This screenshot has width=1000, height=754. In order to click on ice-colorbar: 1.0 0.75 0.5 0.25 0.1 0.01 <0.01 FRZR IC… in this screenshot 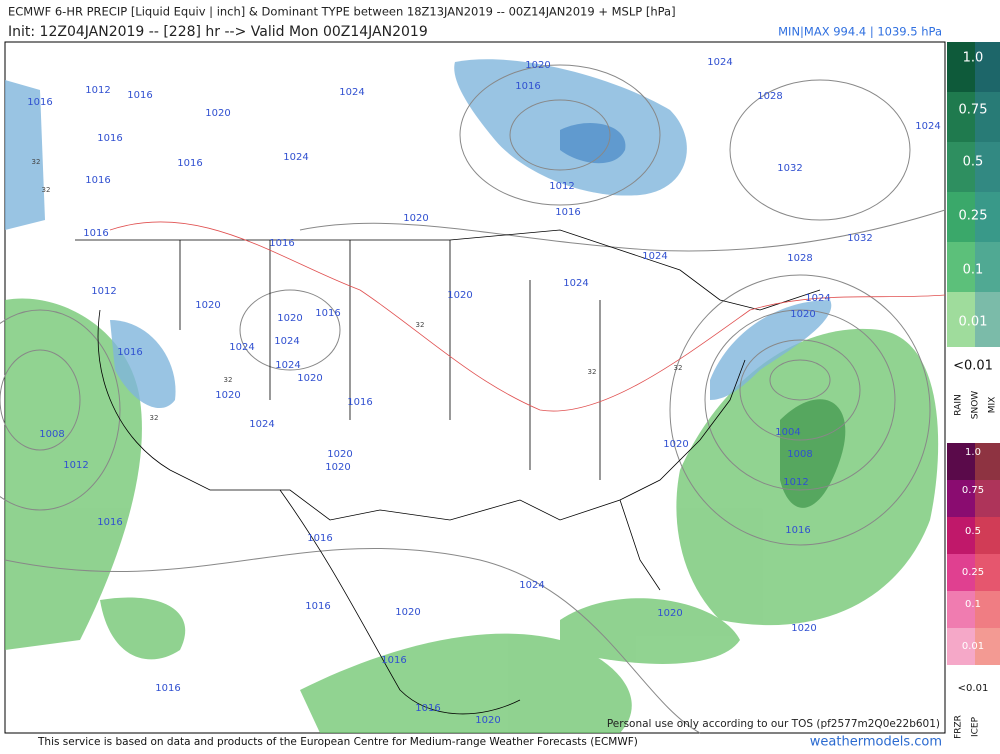, I will do `click(973, 591)`.